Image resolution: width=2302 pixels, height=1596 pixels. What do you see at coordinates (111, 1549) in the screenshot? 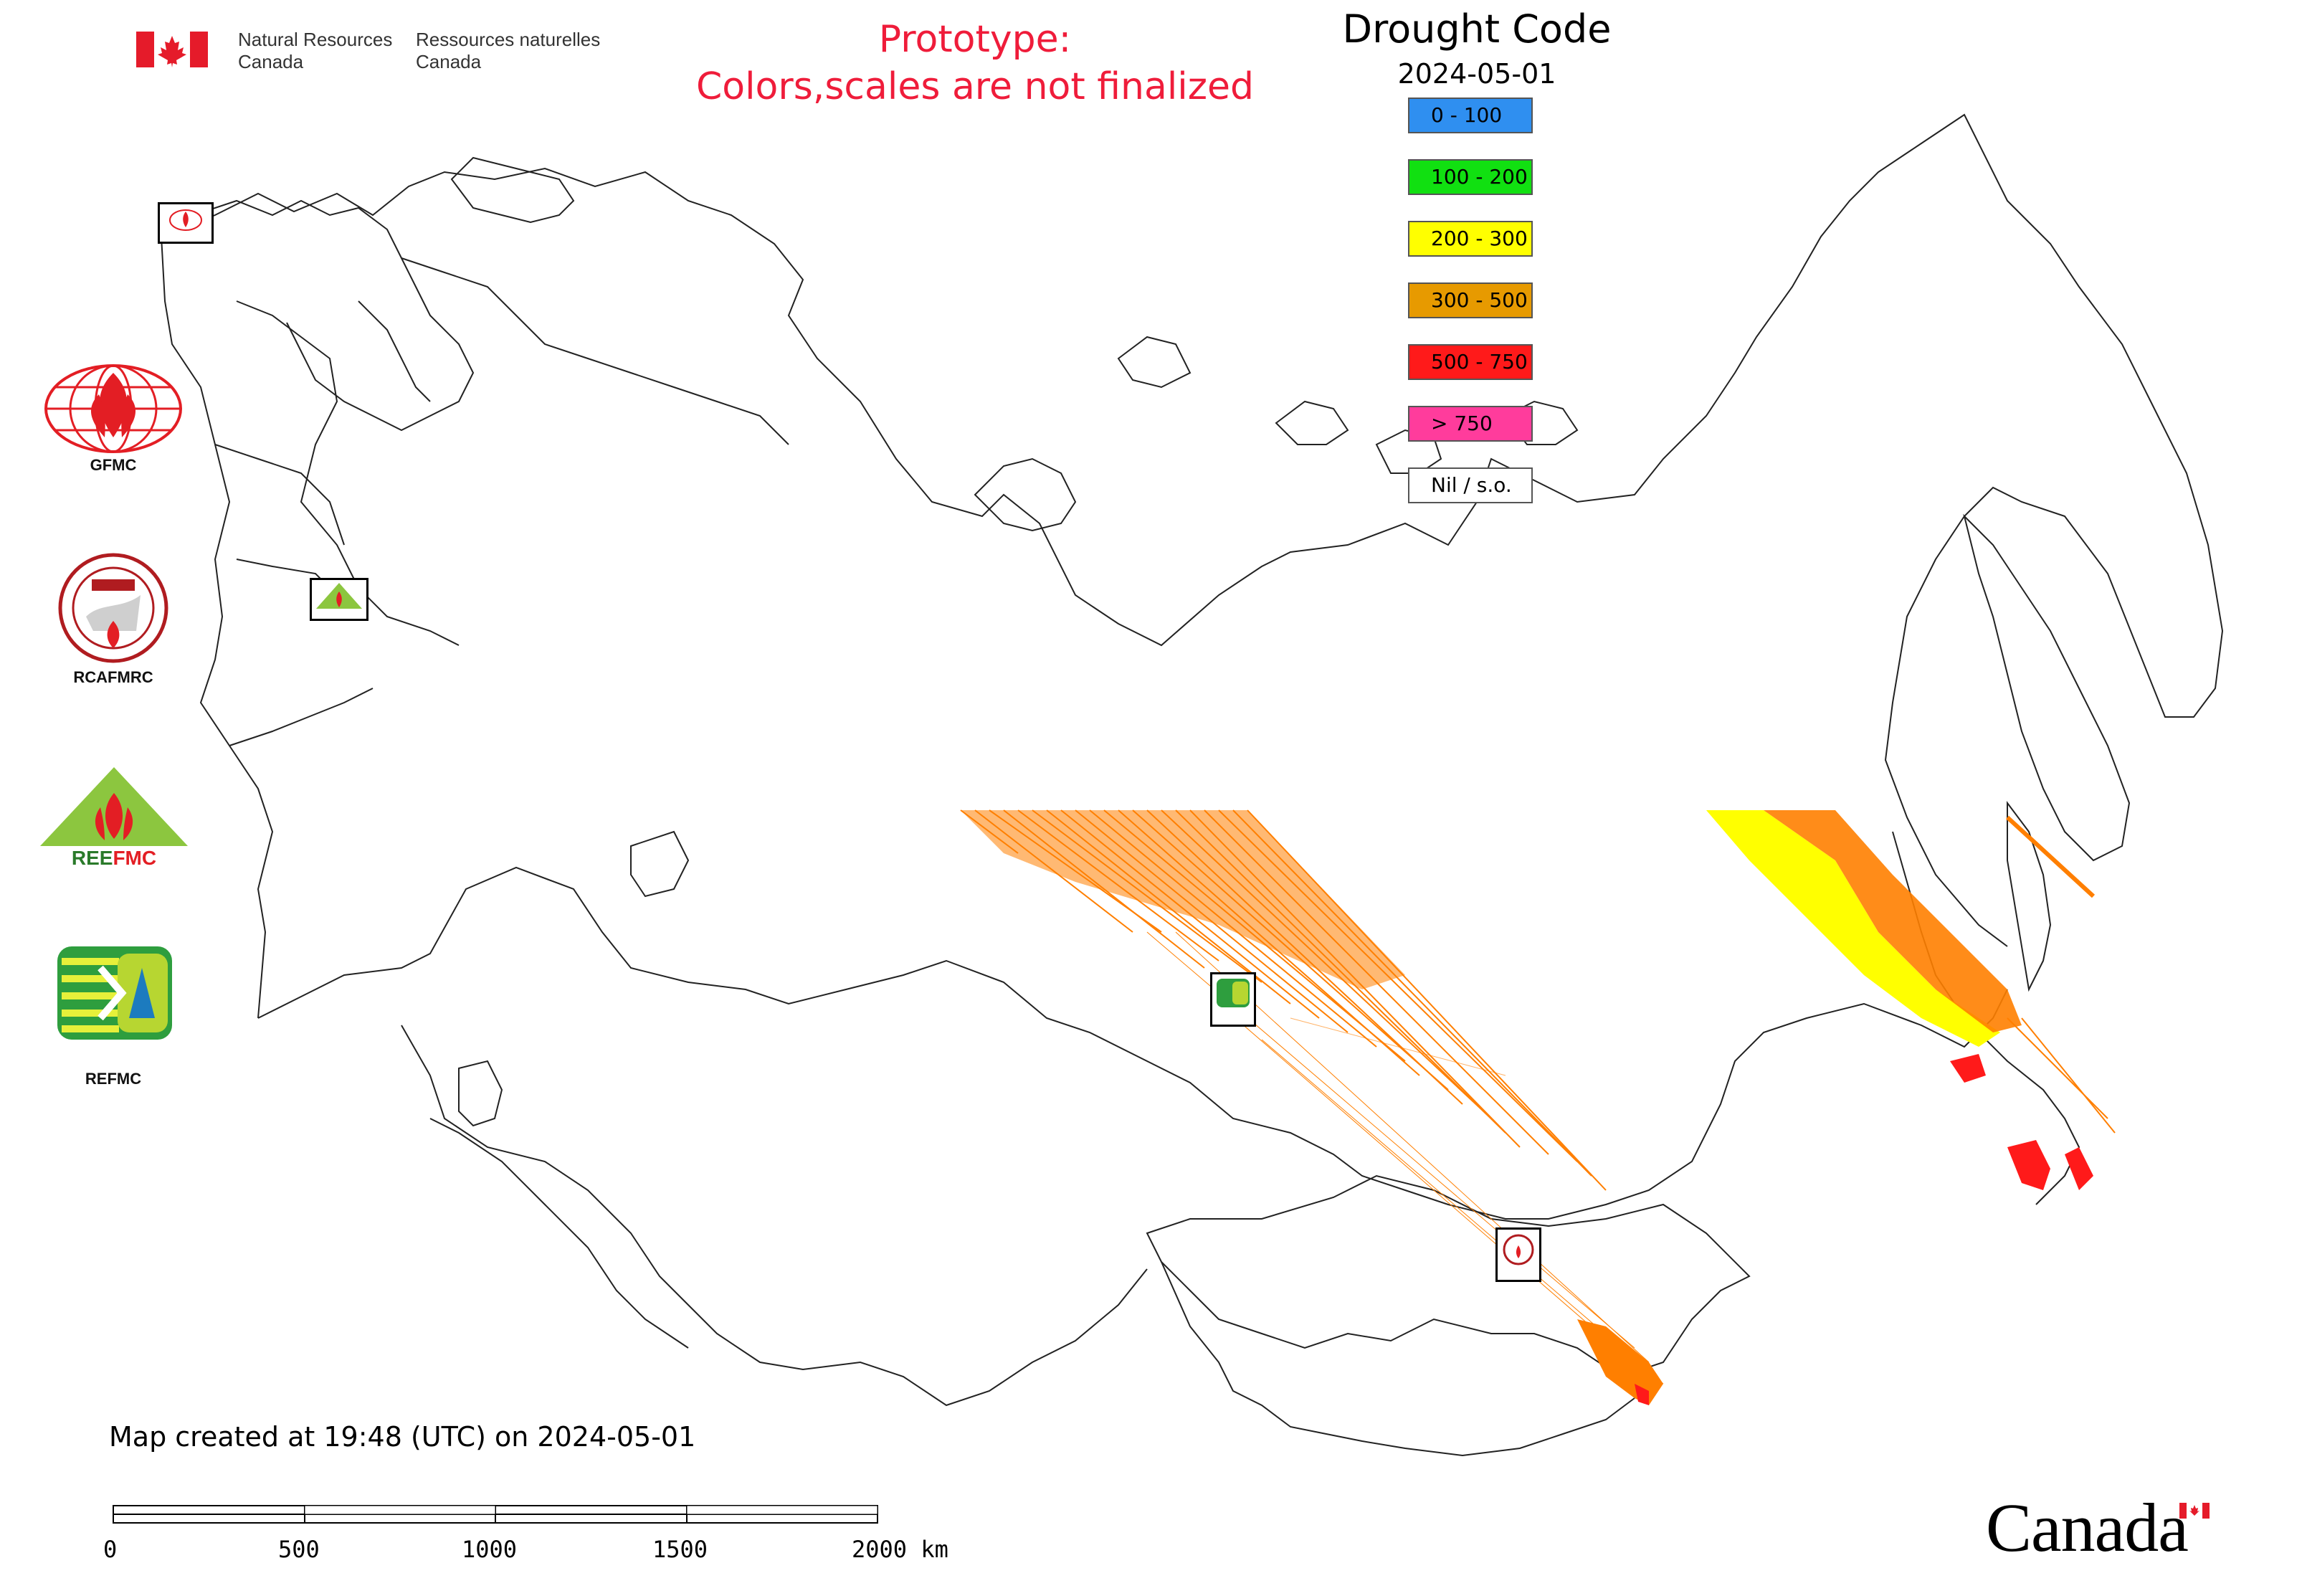
I see `scale-tick-0: 0` at bounding box center [111, 1549].